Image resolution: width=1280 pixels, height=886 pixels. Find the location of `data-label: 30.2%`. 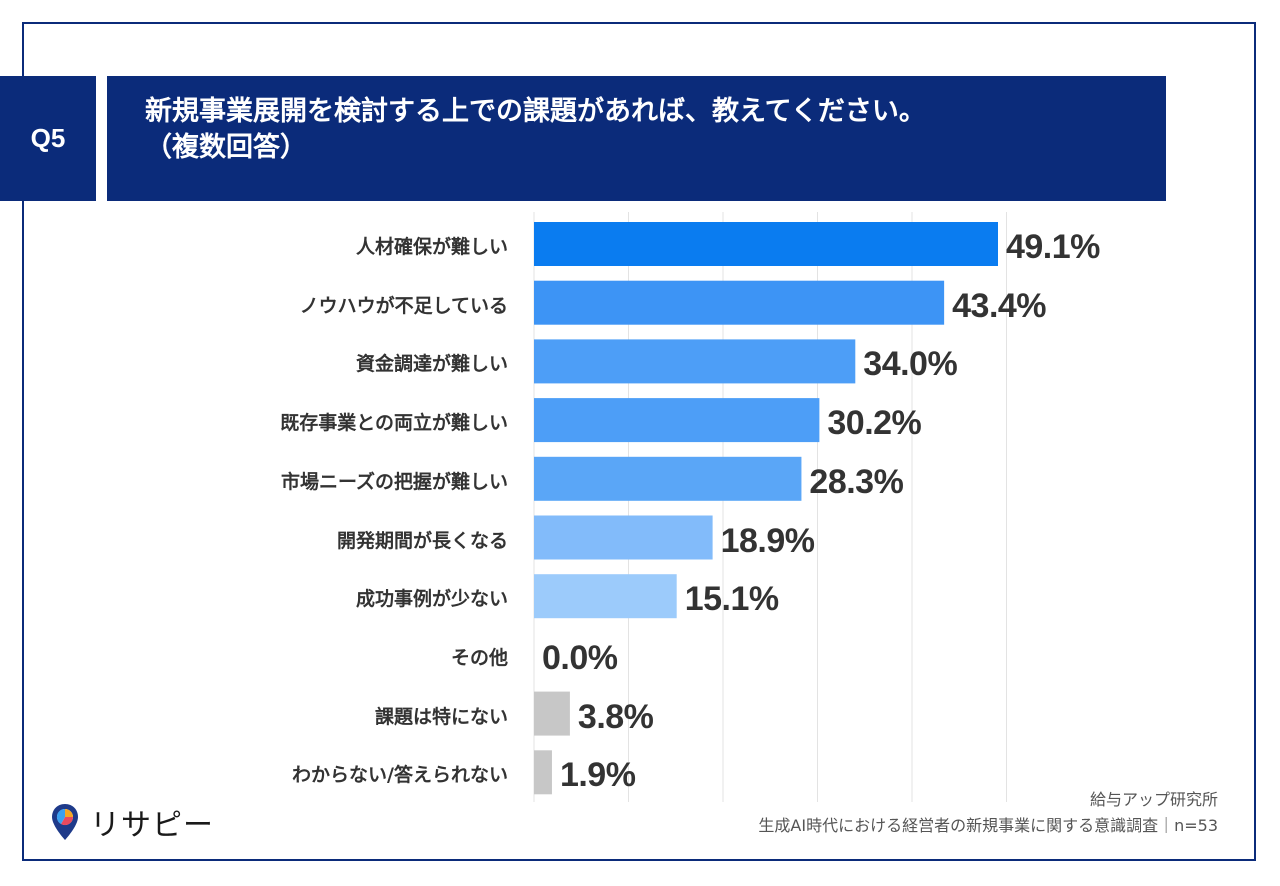

data-label: 30.2% is located at coordinates (874, 423).